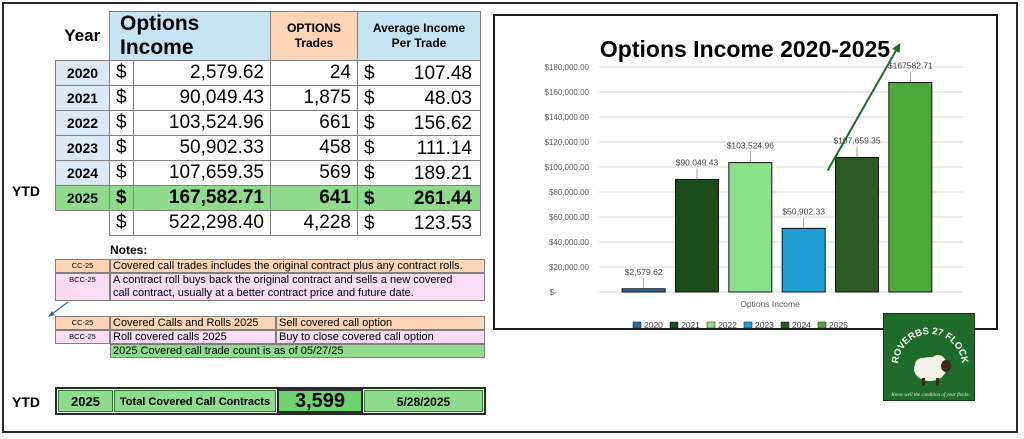 Image resolution: width=1024 pixels, height=439 pixels. I want to click on ytd-label: YTD, so click(26, 191).